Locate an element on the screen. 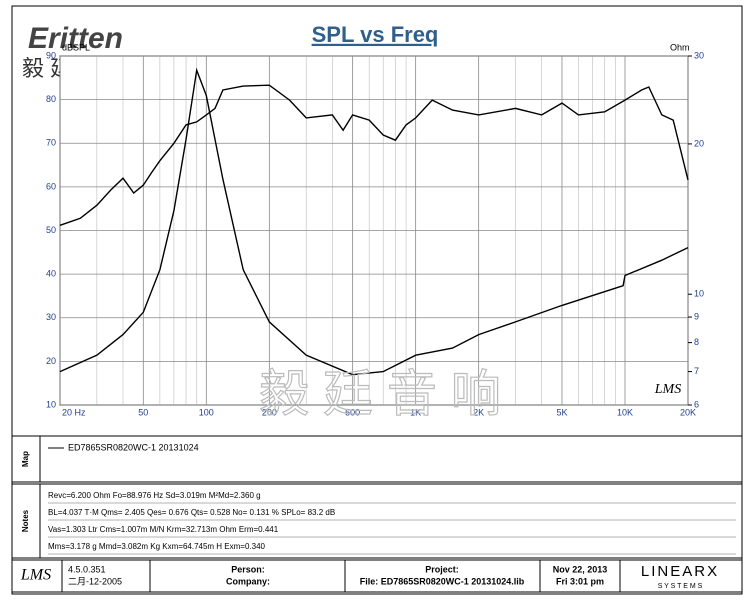  time: Fri 3:01 pm is located at coordinates (580, 581).